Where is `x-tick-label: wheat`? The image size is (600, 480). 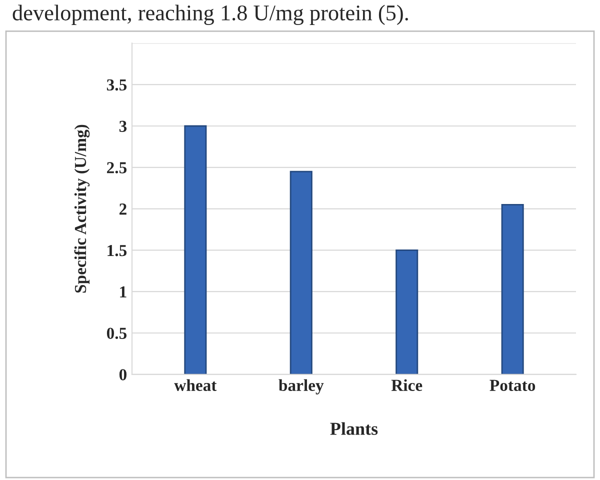
x-tick-label: wheat is located at coordinates (195, 385).